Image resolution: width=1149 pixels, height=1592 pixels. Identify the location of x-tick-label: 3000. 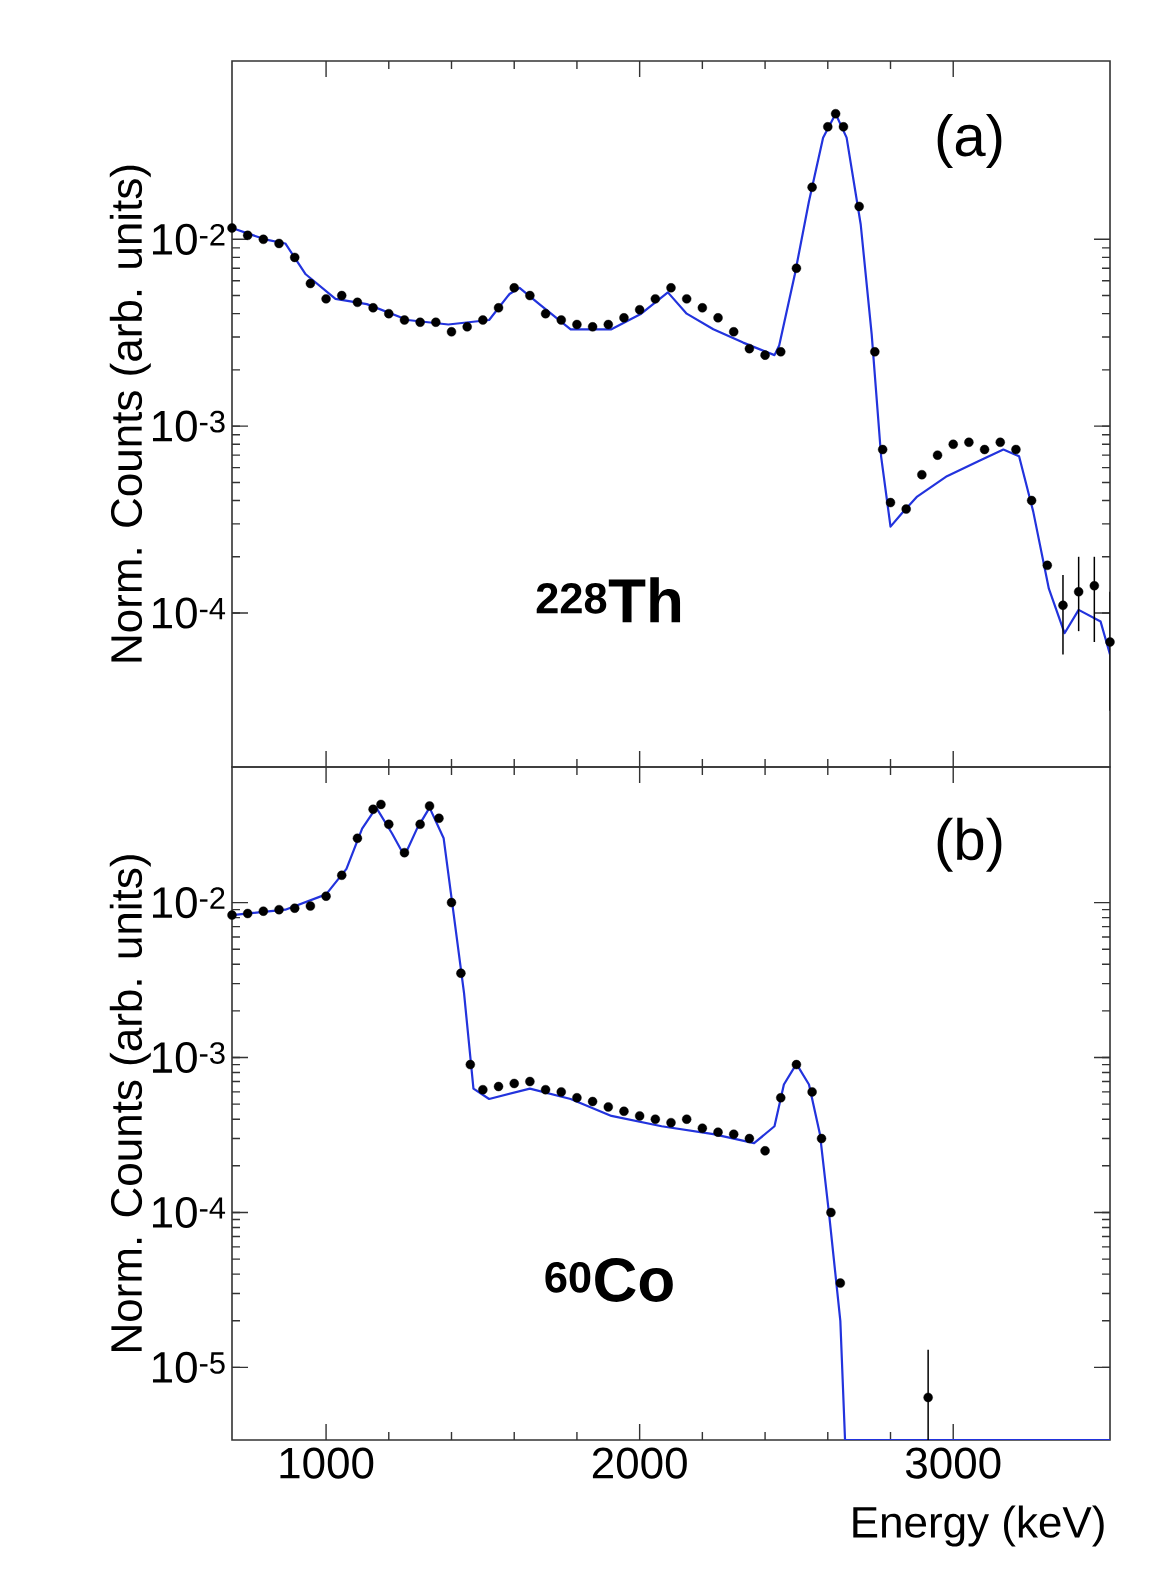
(953, 1463).